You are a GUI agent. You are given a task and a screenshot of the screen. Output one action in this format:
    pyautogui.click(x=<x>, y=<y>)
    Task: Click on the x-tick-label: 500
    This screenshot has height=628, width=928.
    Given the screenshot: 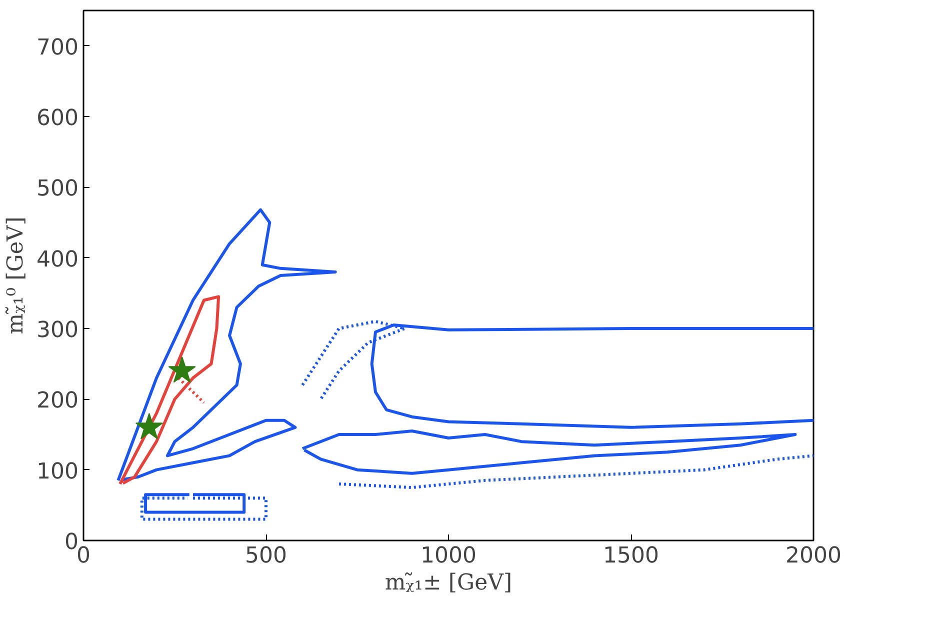 What is the action you would take?
    pyautogui.click(x=266, y=556)
    